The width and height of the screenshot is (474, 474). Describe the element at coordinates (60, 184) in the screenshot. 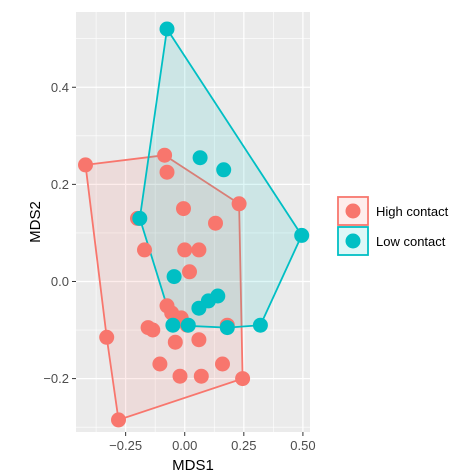

I see `y-tick-label: 0.2` at that location.